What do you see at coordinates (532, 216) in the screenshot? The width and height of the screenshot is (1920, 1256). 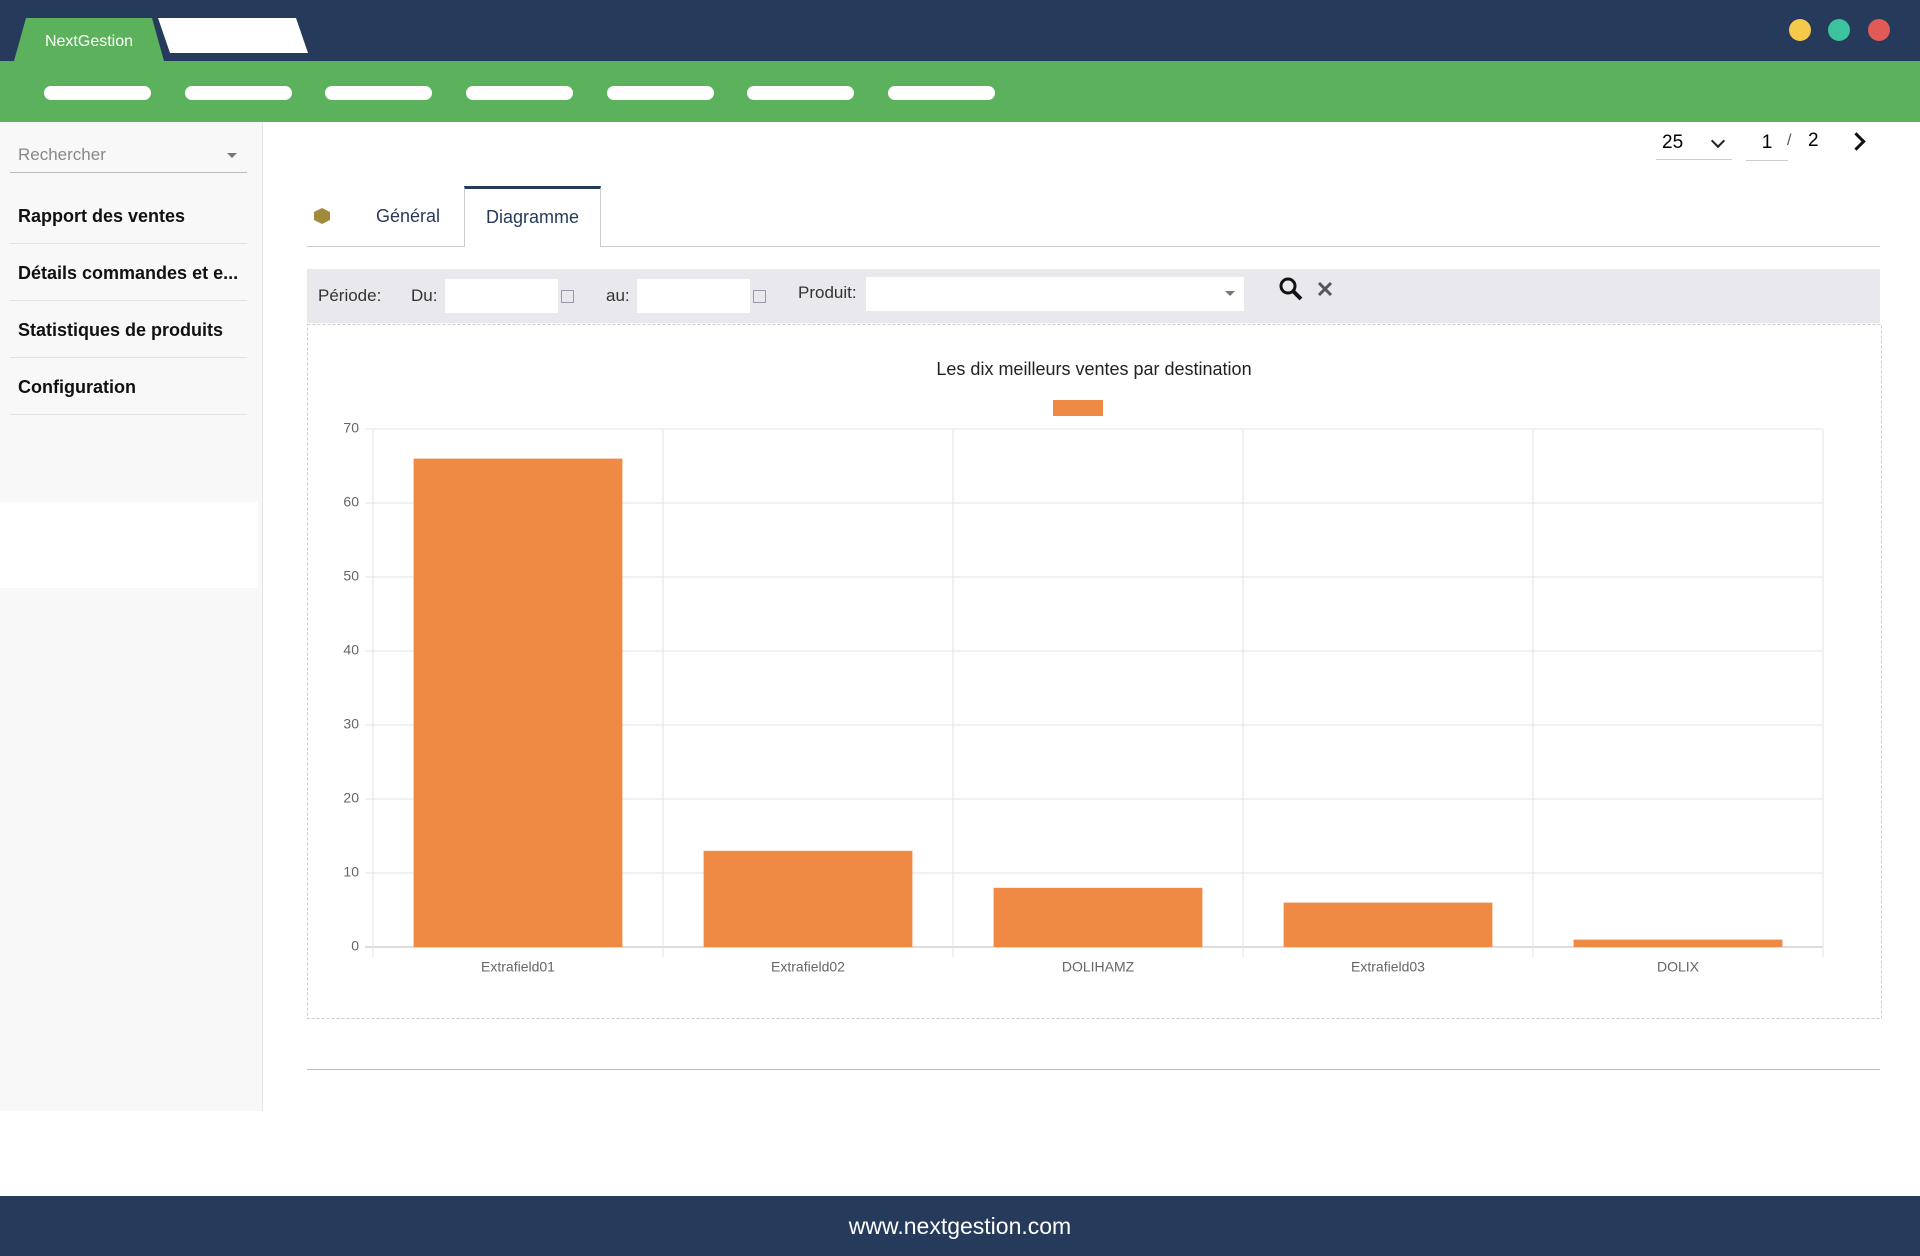 I see `tab-active: Diagramme` at bounding box center [532, 216].